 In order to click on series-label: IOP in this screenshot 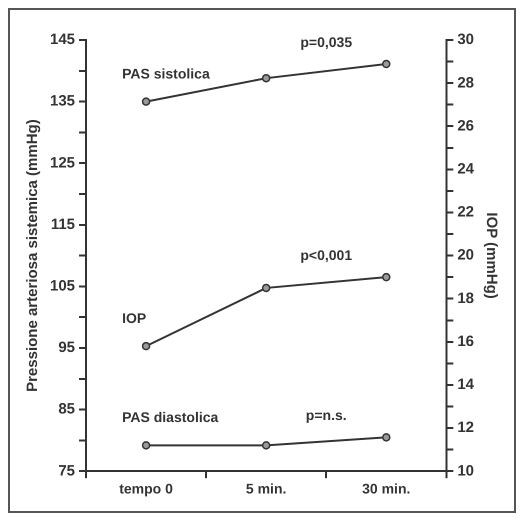, I will do `click(134, 318)`.